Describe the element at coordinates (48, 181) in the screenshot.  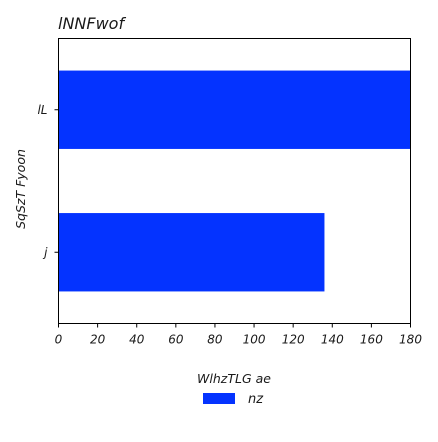
I see `y-axis-ticks: lL j` at that location.